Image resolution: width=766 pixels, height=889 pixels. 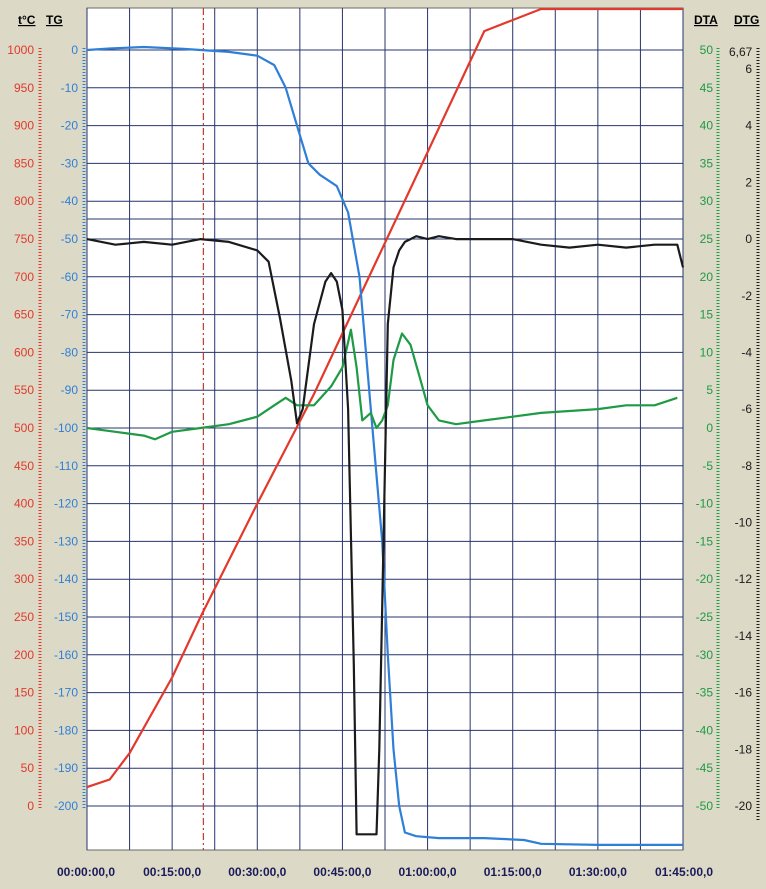 I want to click on dta-tick-label: 25, so click(x=707, y=239).